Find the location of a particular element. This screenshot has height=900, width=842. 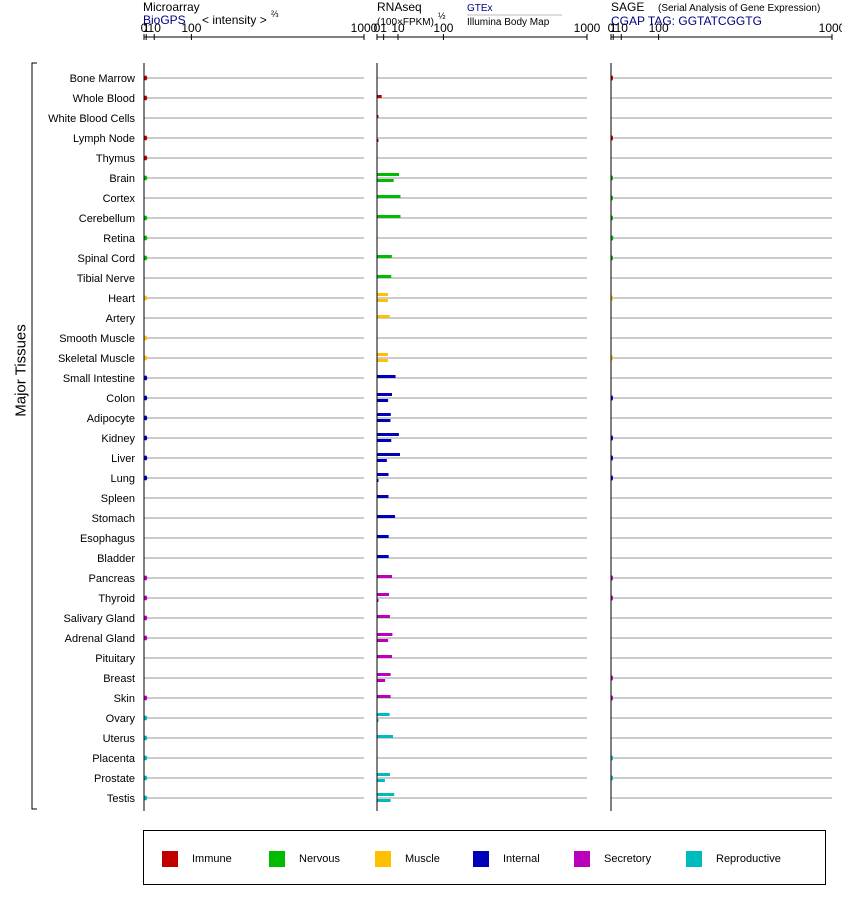

tissue-label: Skeletal Muscle is located at coordinates (96, 359).